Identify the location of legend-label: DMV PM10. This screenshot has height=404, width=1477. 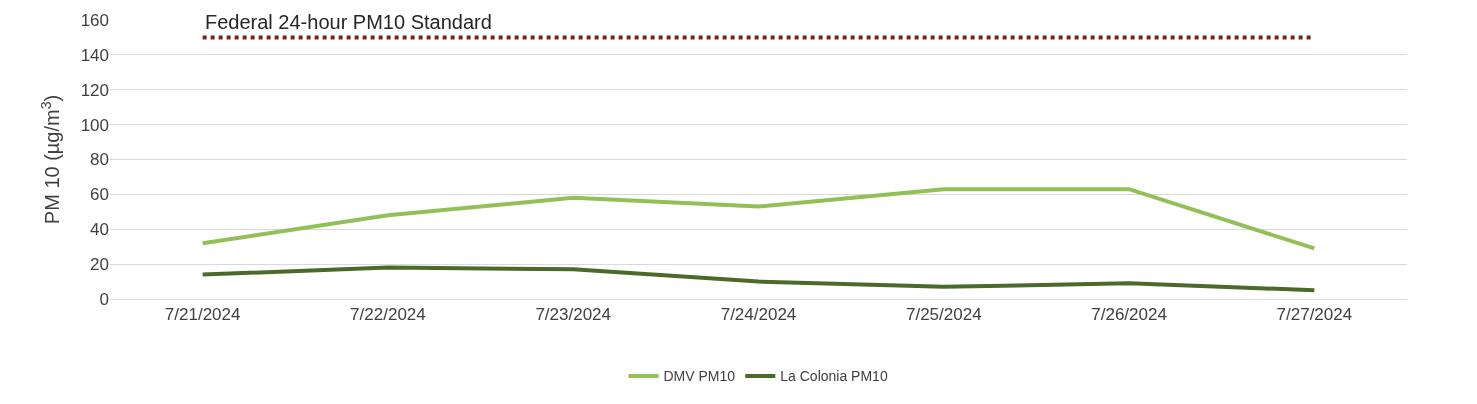
(699, 376).